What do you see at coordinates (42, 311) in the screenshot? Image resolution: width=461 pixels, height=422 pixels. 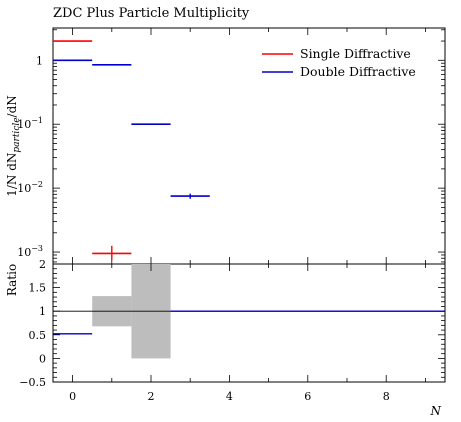 I see `ratio-y-tick-label: 1` at bounding box center [42, 311].